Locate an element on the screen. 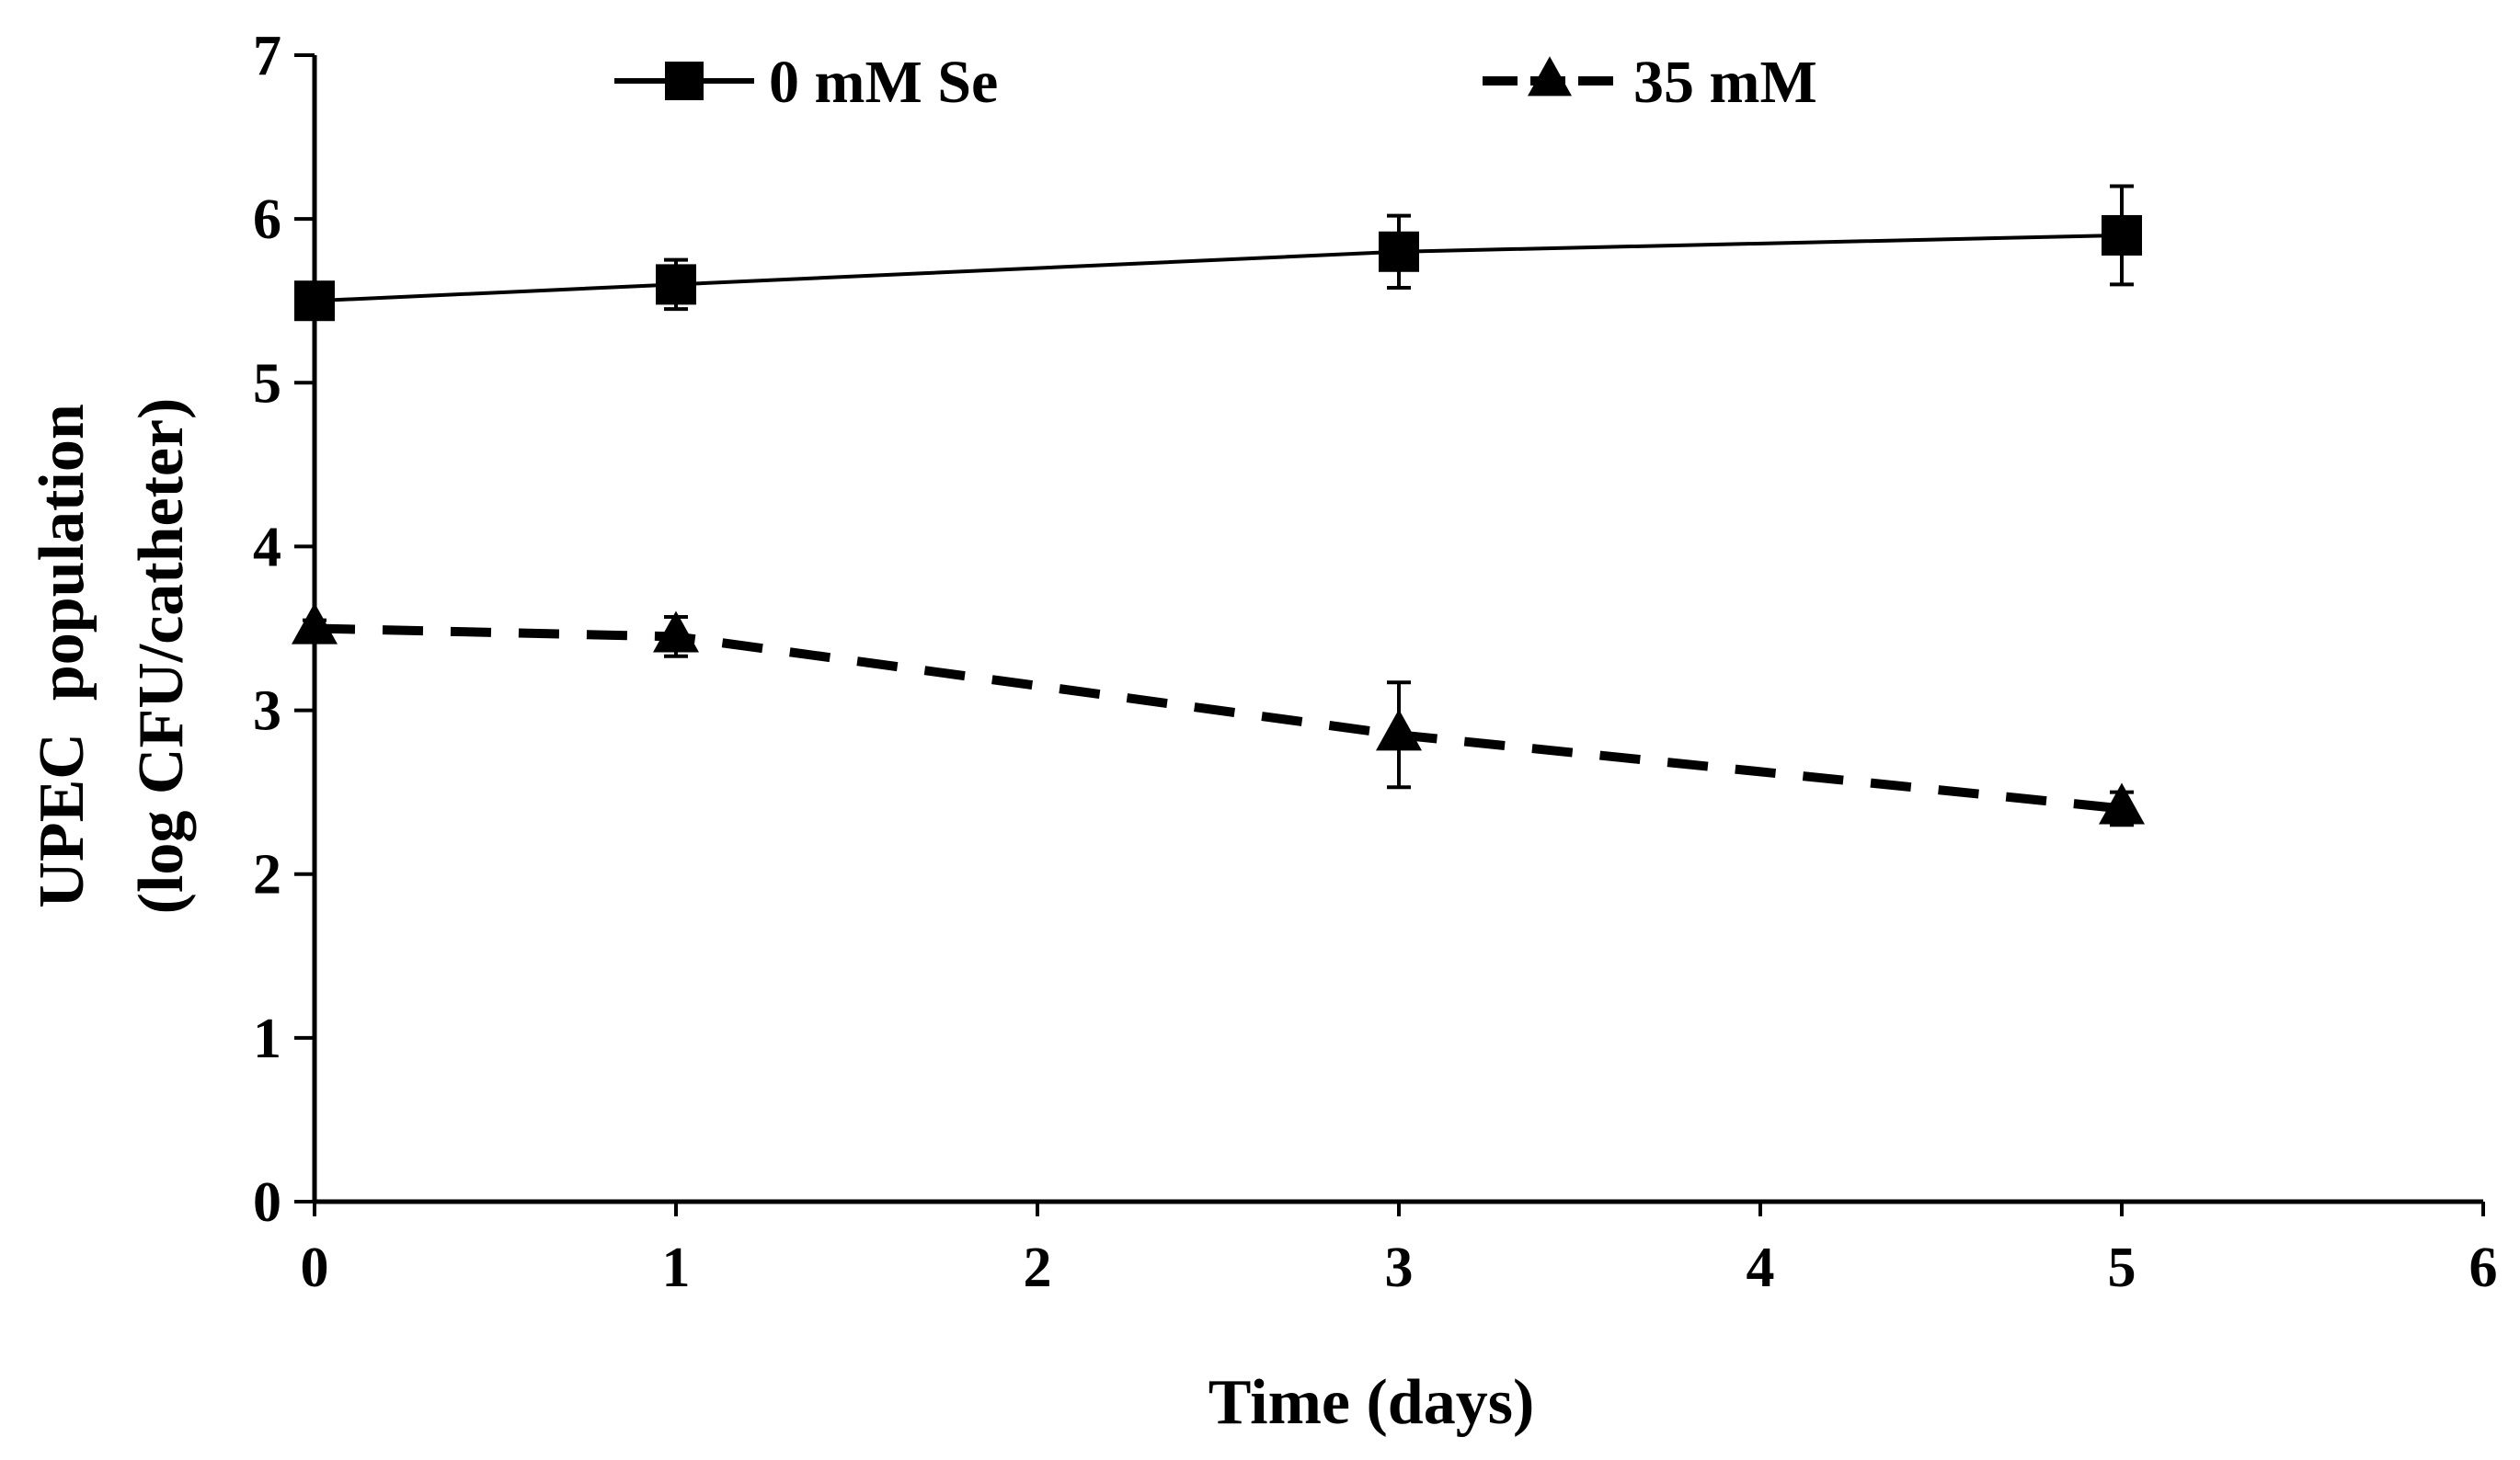  x-axis-title: Time (days) is located at coordinates (1371, 1403).